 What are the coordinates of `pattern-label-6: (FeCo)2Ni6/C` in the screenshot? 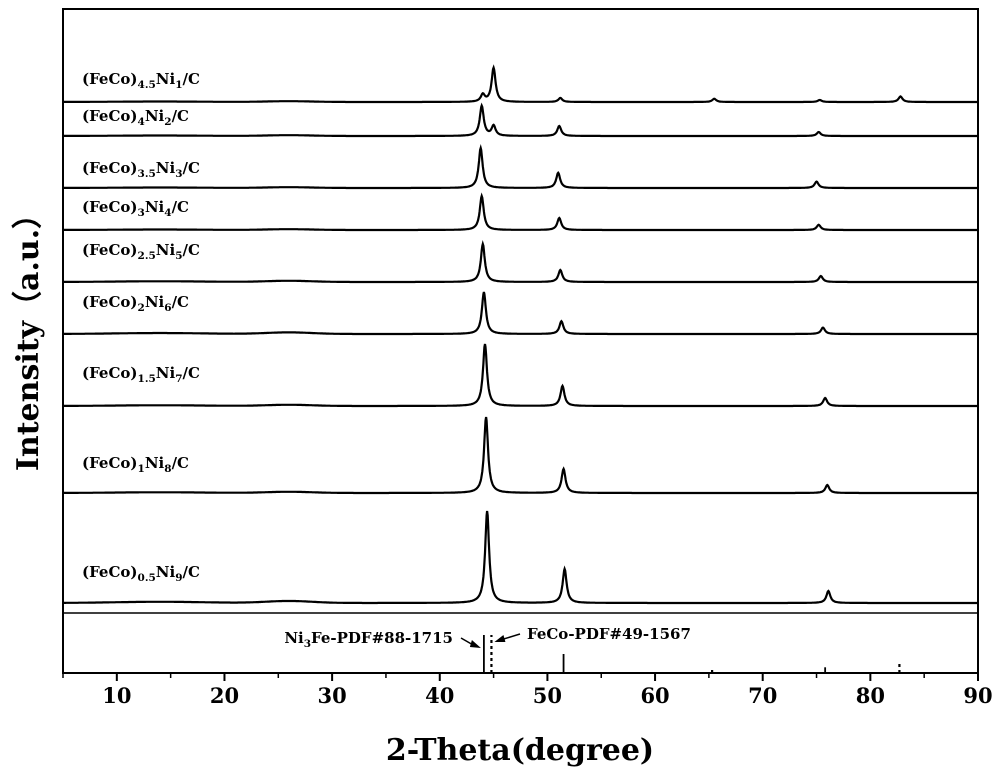 It's located at (135, 303).